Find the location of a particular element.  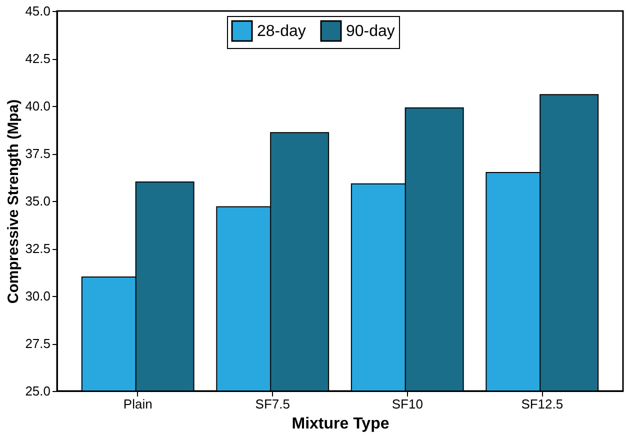

x-axis-title: Mixture Type is located at coordinates (341, 424).